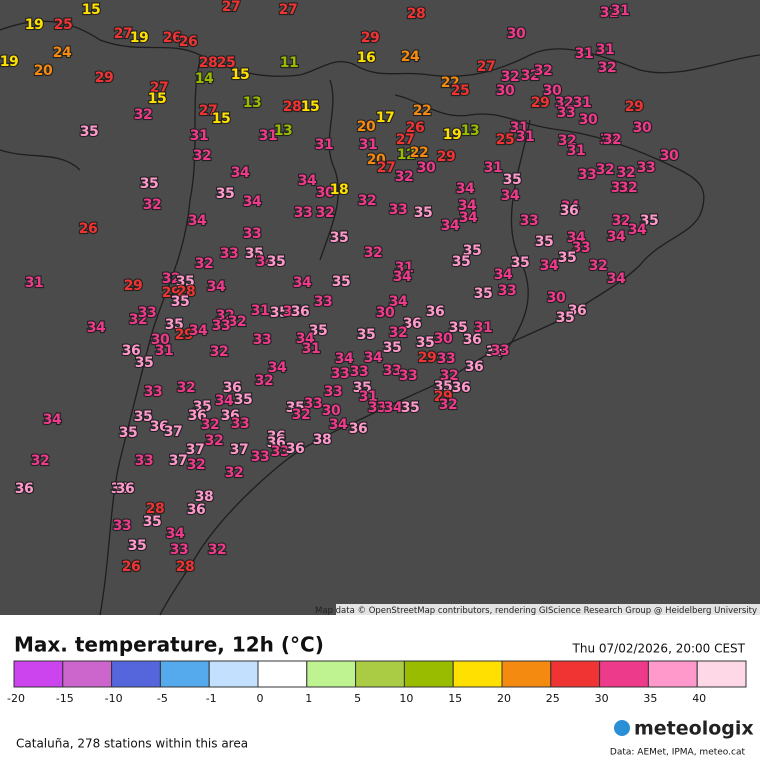 This screenshot has height=760, width=760. Describe the element at coordinates (226, 63) in the screenshot. I see `station-temperature: 25` at that location.